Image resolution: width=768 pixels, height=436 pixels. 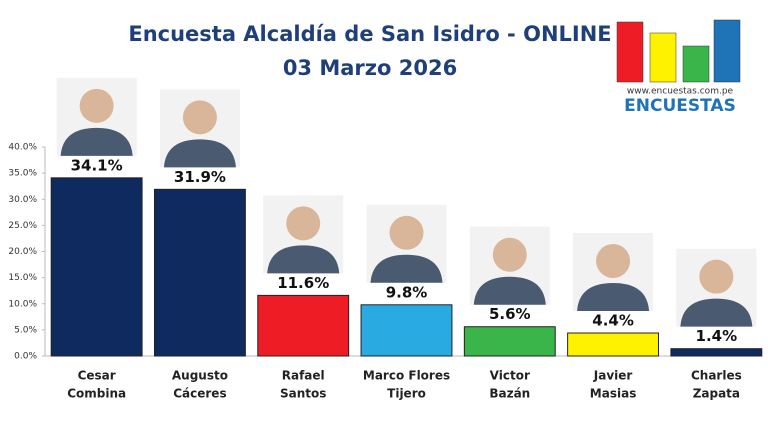 What do you see at coordinates (200, 177) in the screenshot?
I see `value-label: 31.9%` at bounding box center [200, 177].